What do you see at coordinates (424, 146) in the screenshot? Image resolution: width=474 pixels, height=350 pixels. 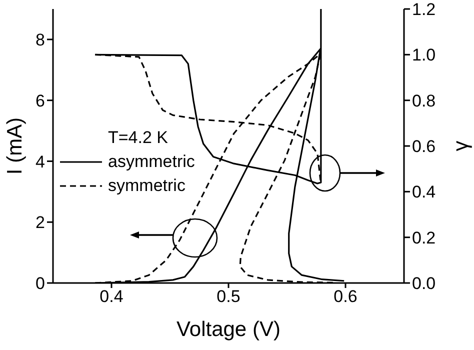 I see `y2-tick-label: 0.6` at bounding box center [424, 146].